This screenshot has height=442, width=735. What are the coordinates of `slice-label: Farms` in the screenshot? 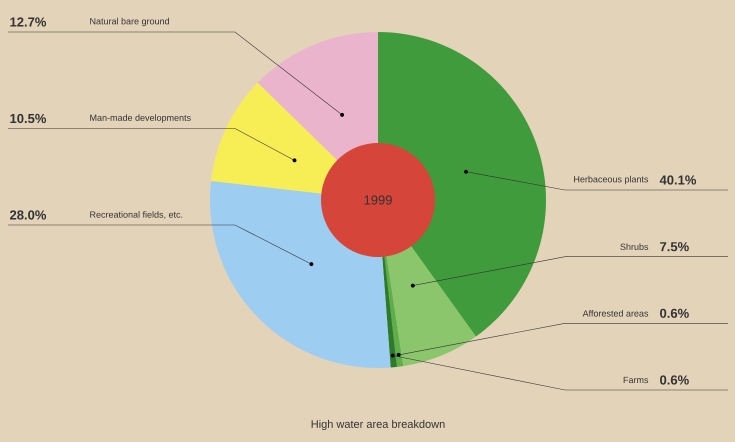 It's located at (636, 380).